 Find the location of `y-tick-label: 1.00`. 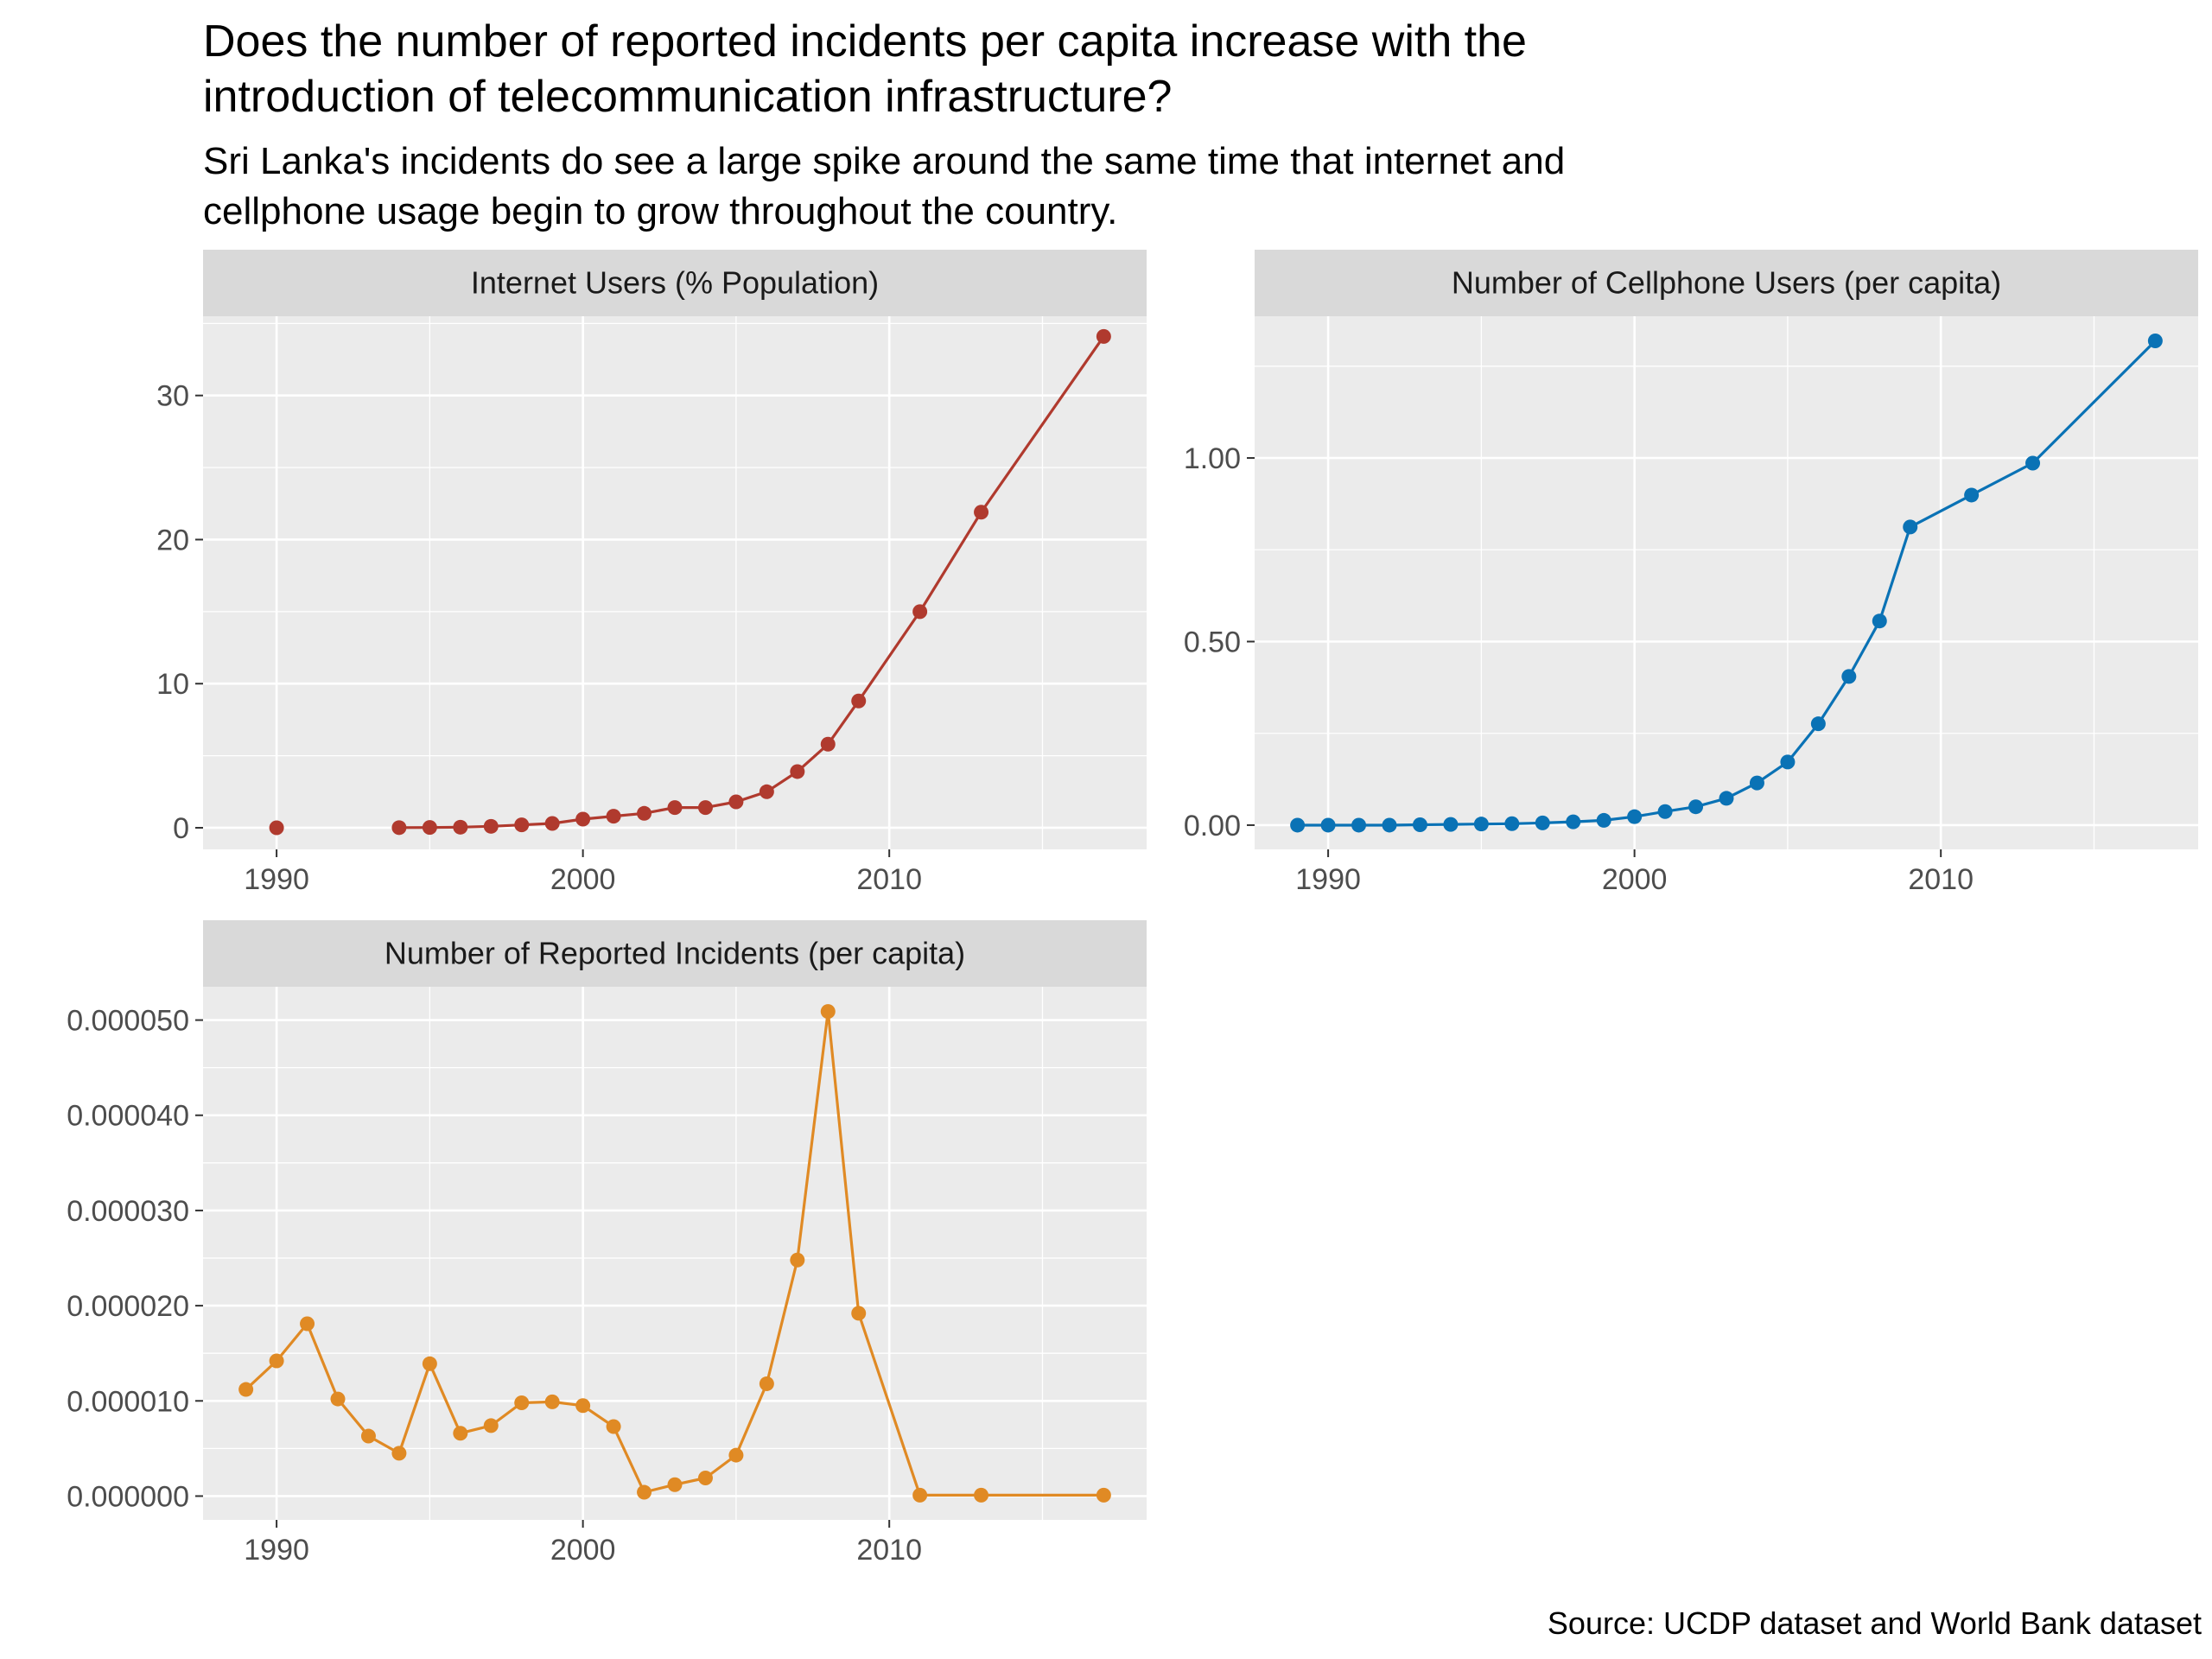

y-tick-label: 1.00 is located at coordinates (1212, 458).